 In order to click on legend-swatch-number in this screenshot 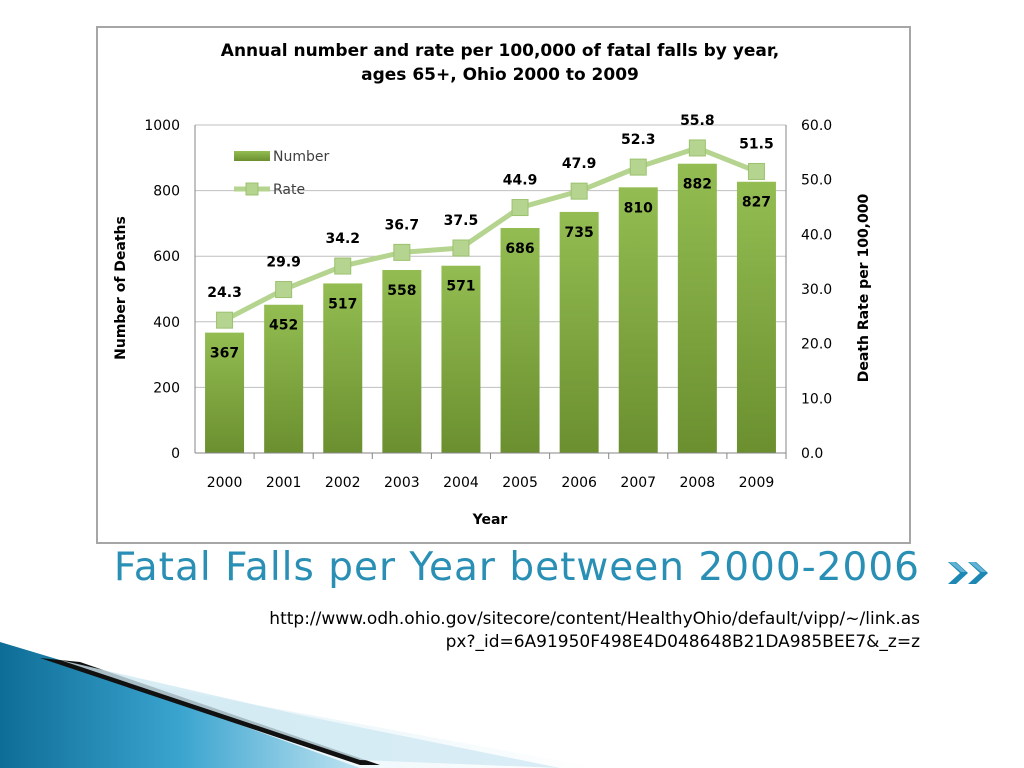, I will do `click(252, 156)`.